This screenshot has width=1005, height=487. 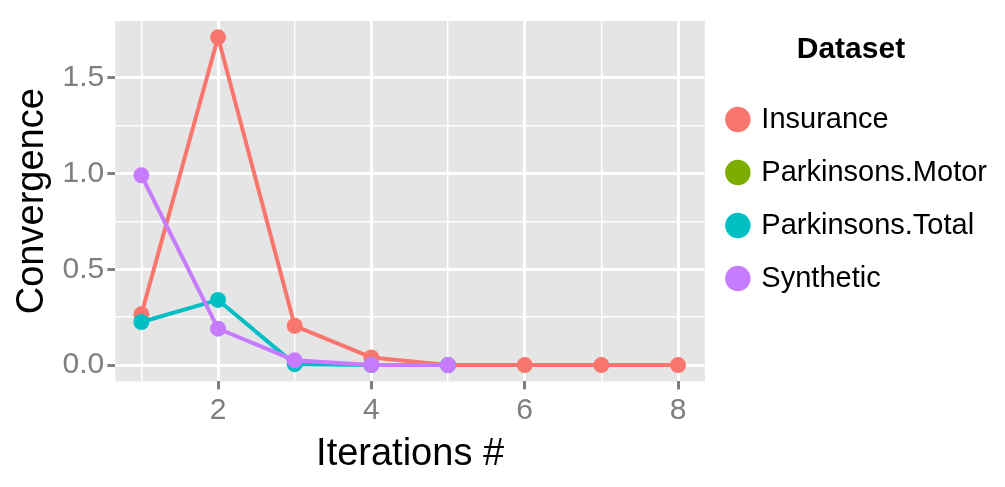 What do you see at coordinates (218, 408) in the screenshot?
I see `x-tick-label: 2` at bounding box center [218, 408].